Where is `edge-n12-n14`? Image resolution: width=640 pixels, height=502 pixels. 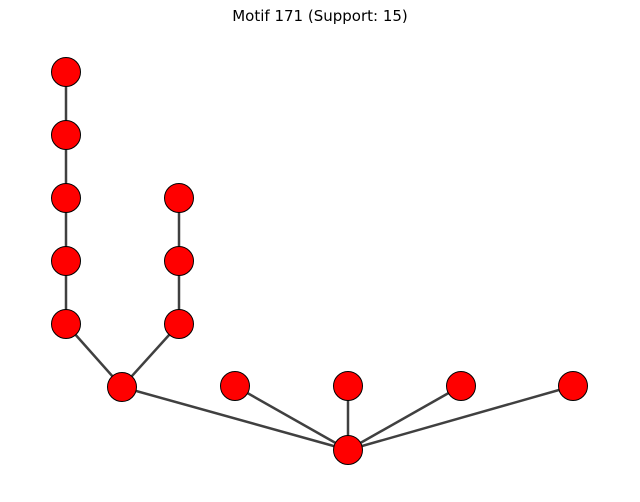
edge-n12-n14 is located at coordinates (404, 418).